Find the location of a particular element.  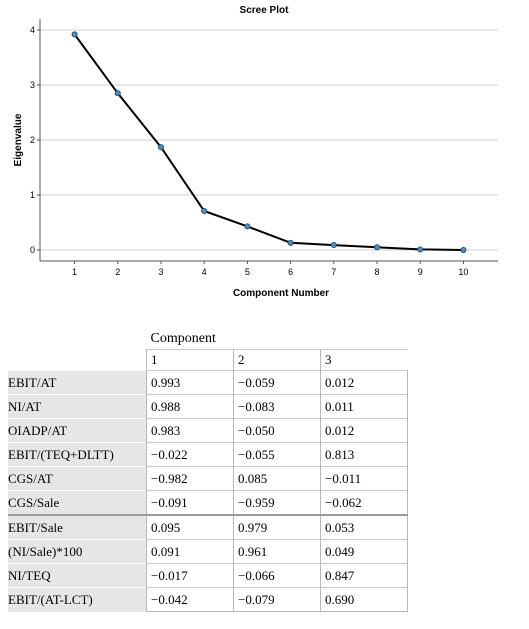

table-row: OIADP/AT 0.983 −0.050 0.012 is located at coordinates (208, 430).